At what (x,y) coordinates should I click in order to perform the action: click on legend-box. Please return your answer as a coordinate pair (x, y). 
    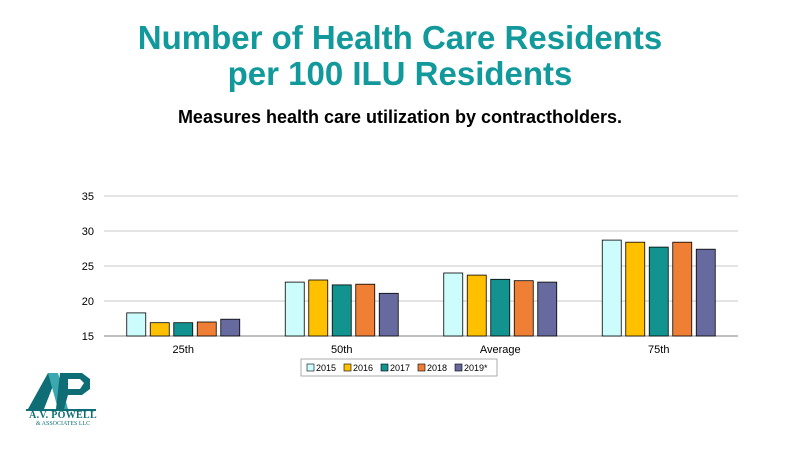
    Looking at the image, I should click on (399, 367).